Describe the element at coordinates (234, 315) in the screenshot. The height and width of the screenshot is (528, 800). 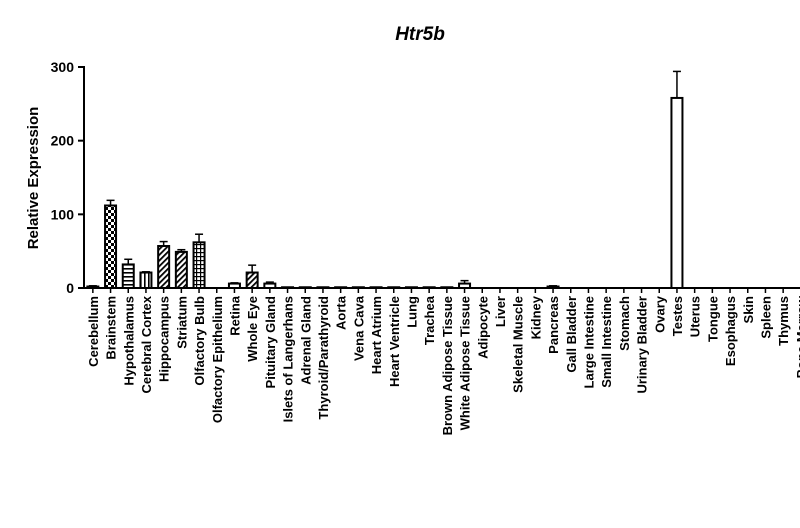
I see `x-tick-label: Retina` at that location.